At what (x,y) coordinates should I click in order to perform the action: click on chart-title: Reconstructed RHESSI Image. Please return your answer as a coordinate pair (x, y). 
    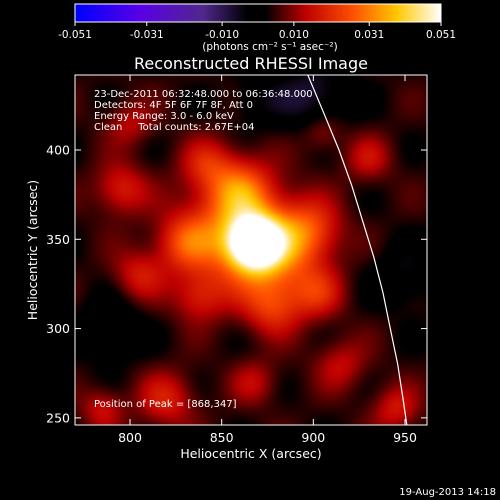
    Looking at the image, I should click on (251, 63).